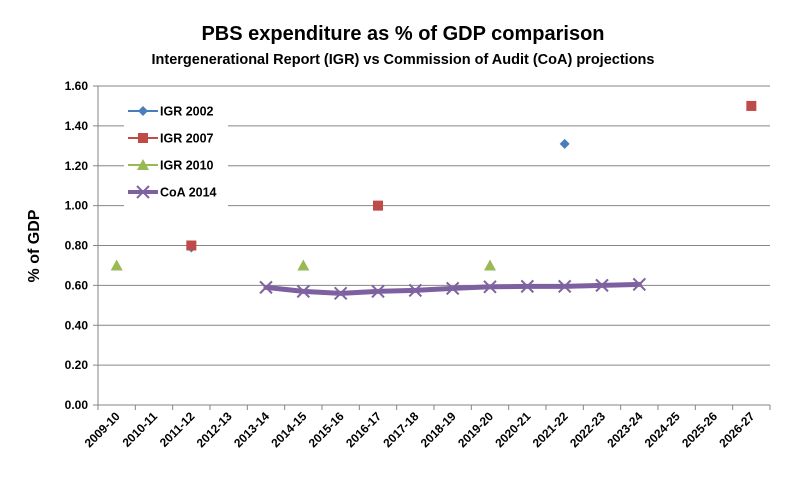 The height and width of the screenshot is (481, 807). Describe the element at coordinates (402, 34) in the screenshot. I see `chart-title: PBS expenditure as % of GDP comparison` at that location.